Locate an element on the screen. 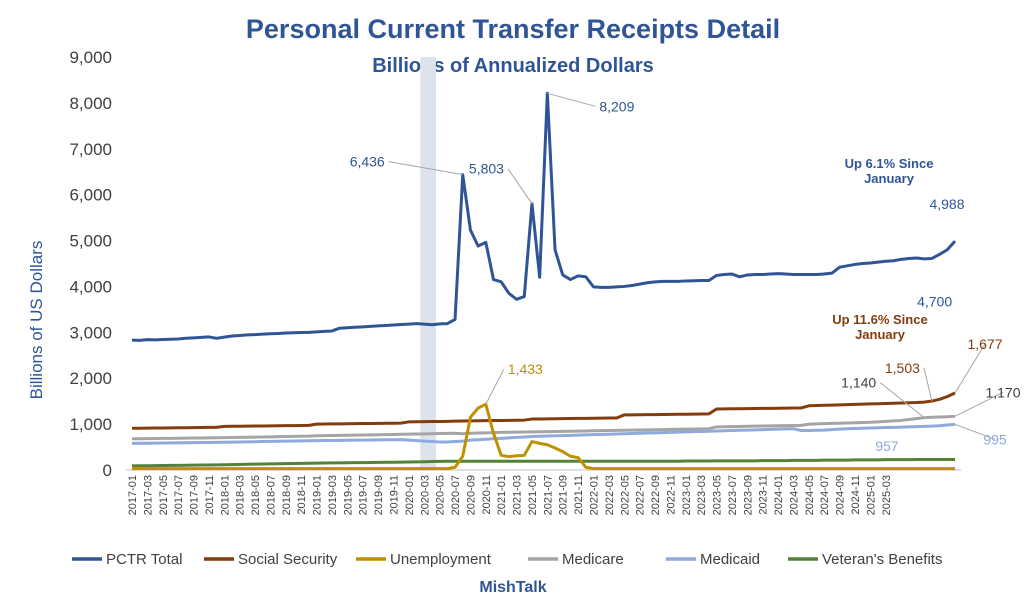 This screenshot has width=1024, height=611. y-tick-label: 9,000 is located at coordinates (90, 57).